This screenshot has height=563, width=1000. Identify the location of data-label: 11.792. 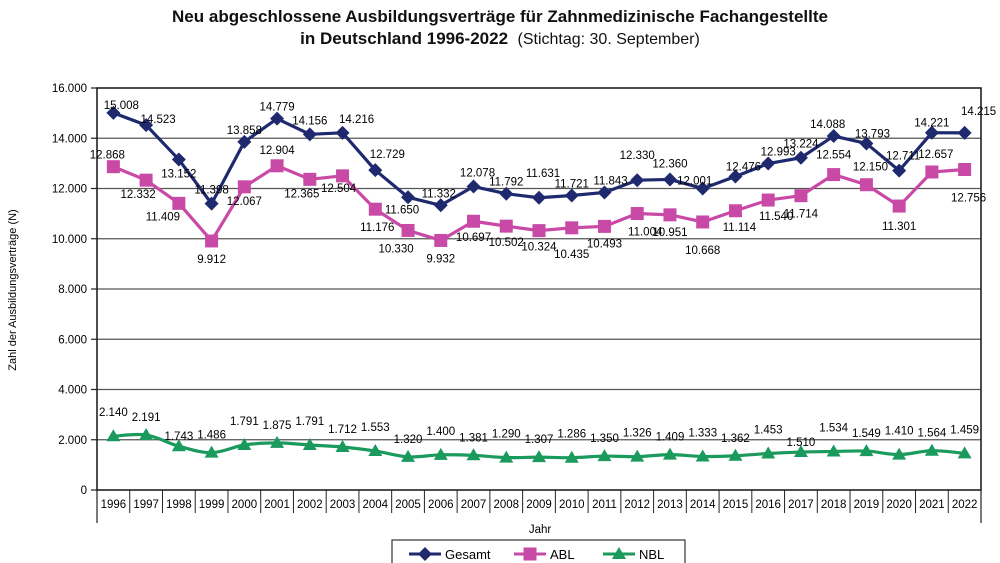
(506, 183).